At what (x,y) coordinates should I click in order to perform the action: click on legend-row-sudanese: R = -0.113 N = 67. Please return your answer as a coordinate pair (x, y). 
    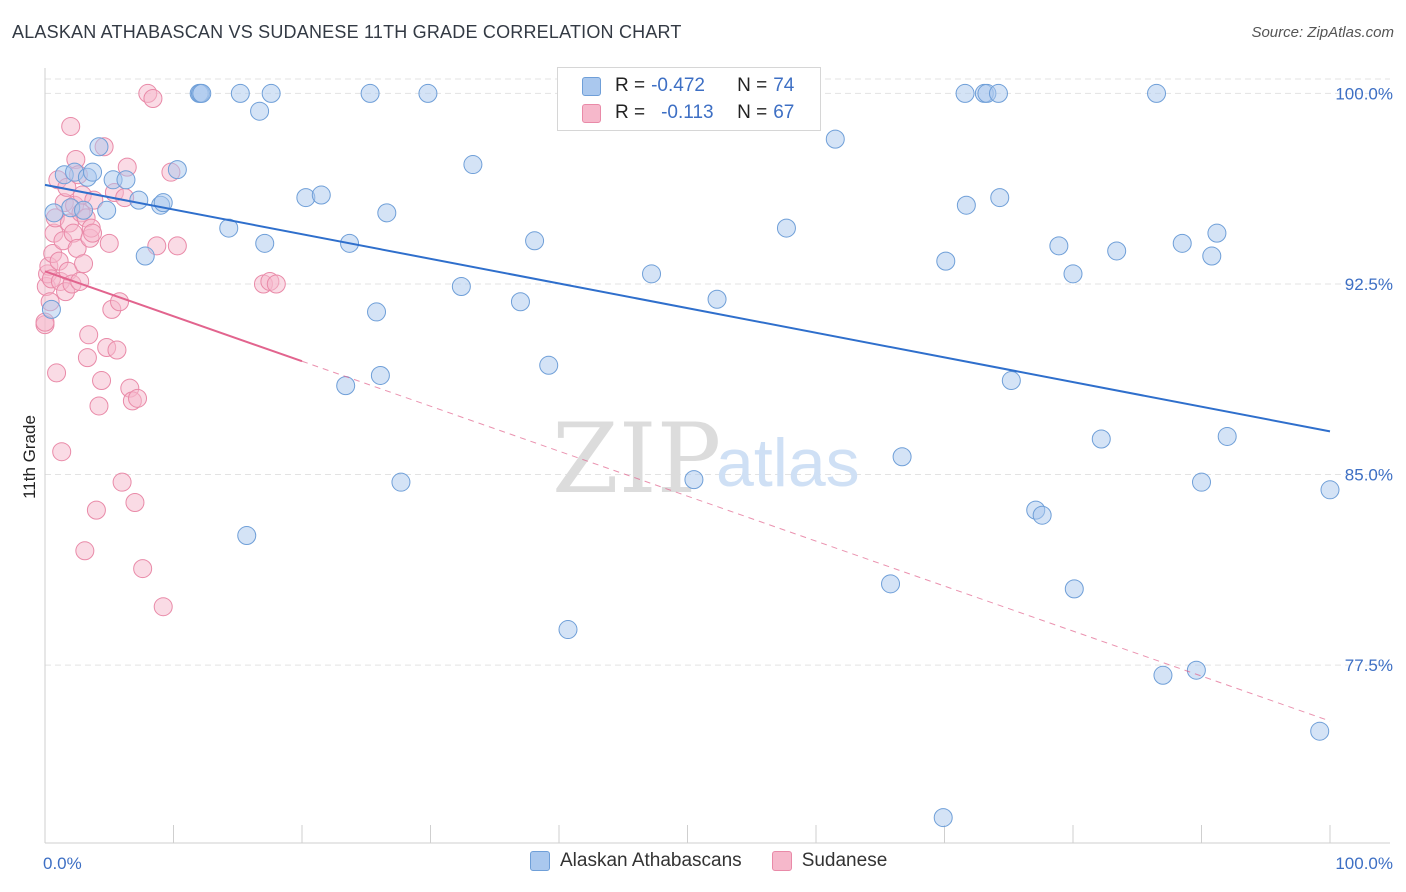
    Looking at the image, I should click on (676, 113).